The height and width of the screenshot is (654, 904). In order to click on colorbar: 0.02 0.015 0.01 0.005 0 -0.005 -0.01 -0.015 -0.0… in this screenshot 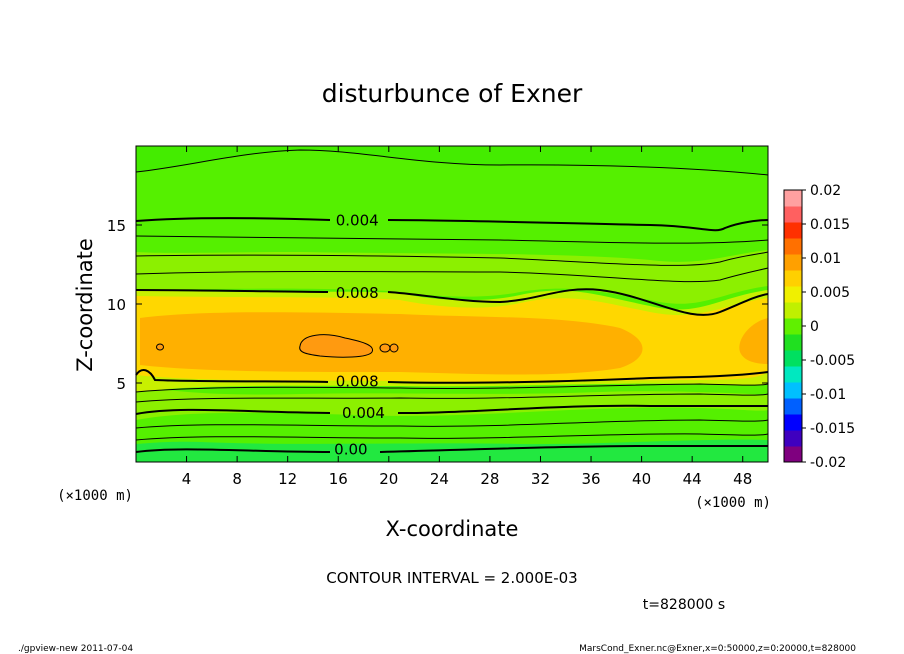, I will do `click(819, 327)`.